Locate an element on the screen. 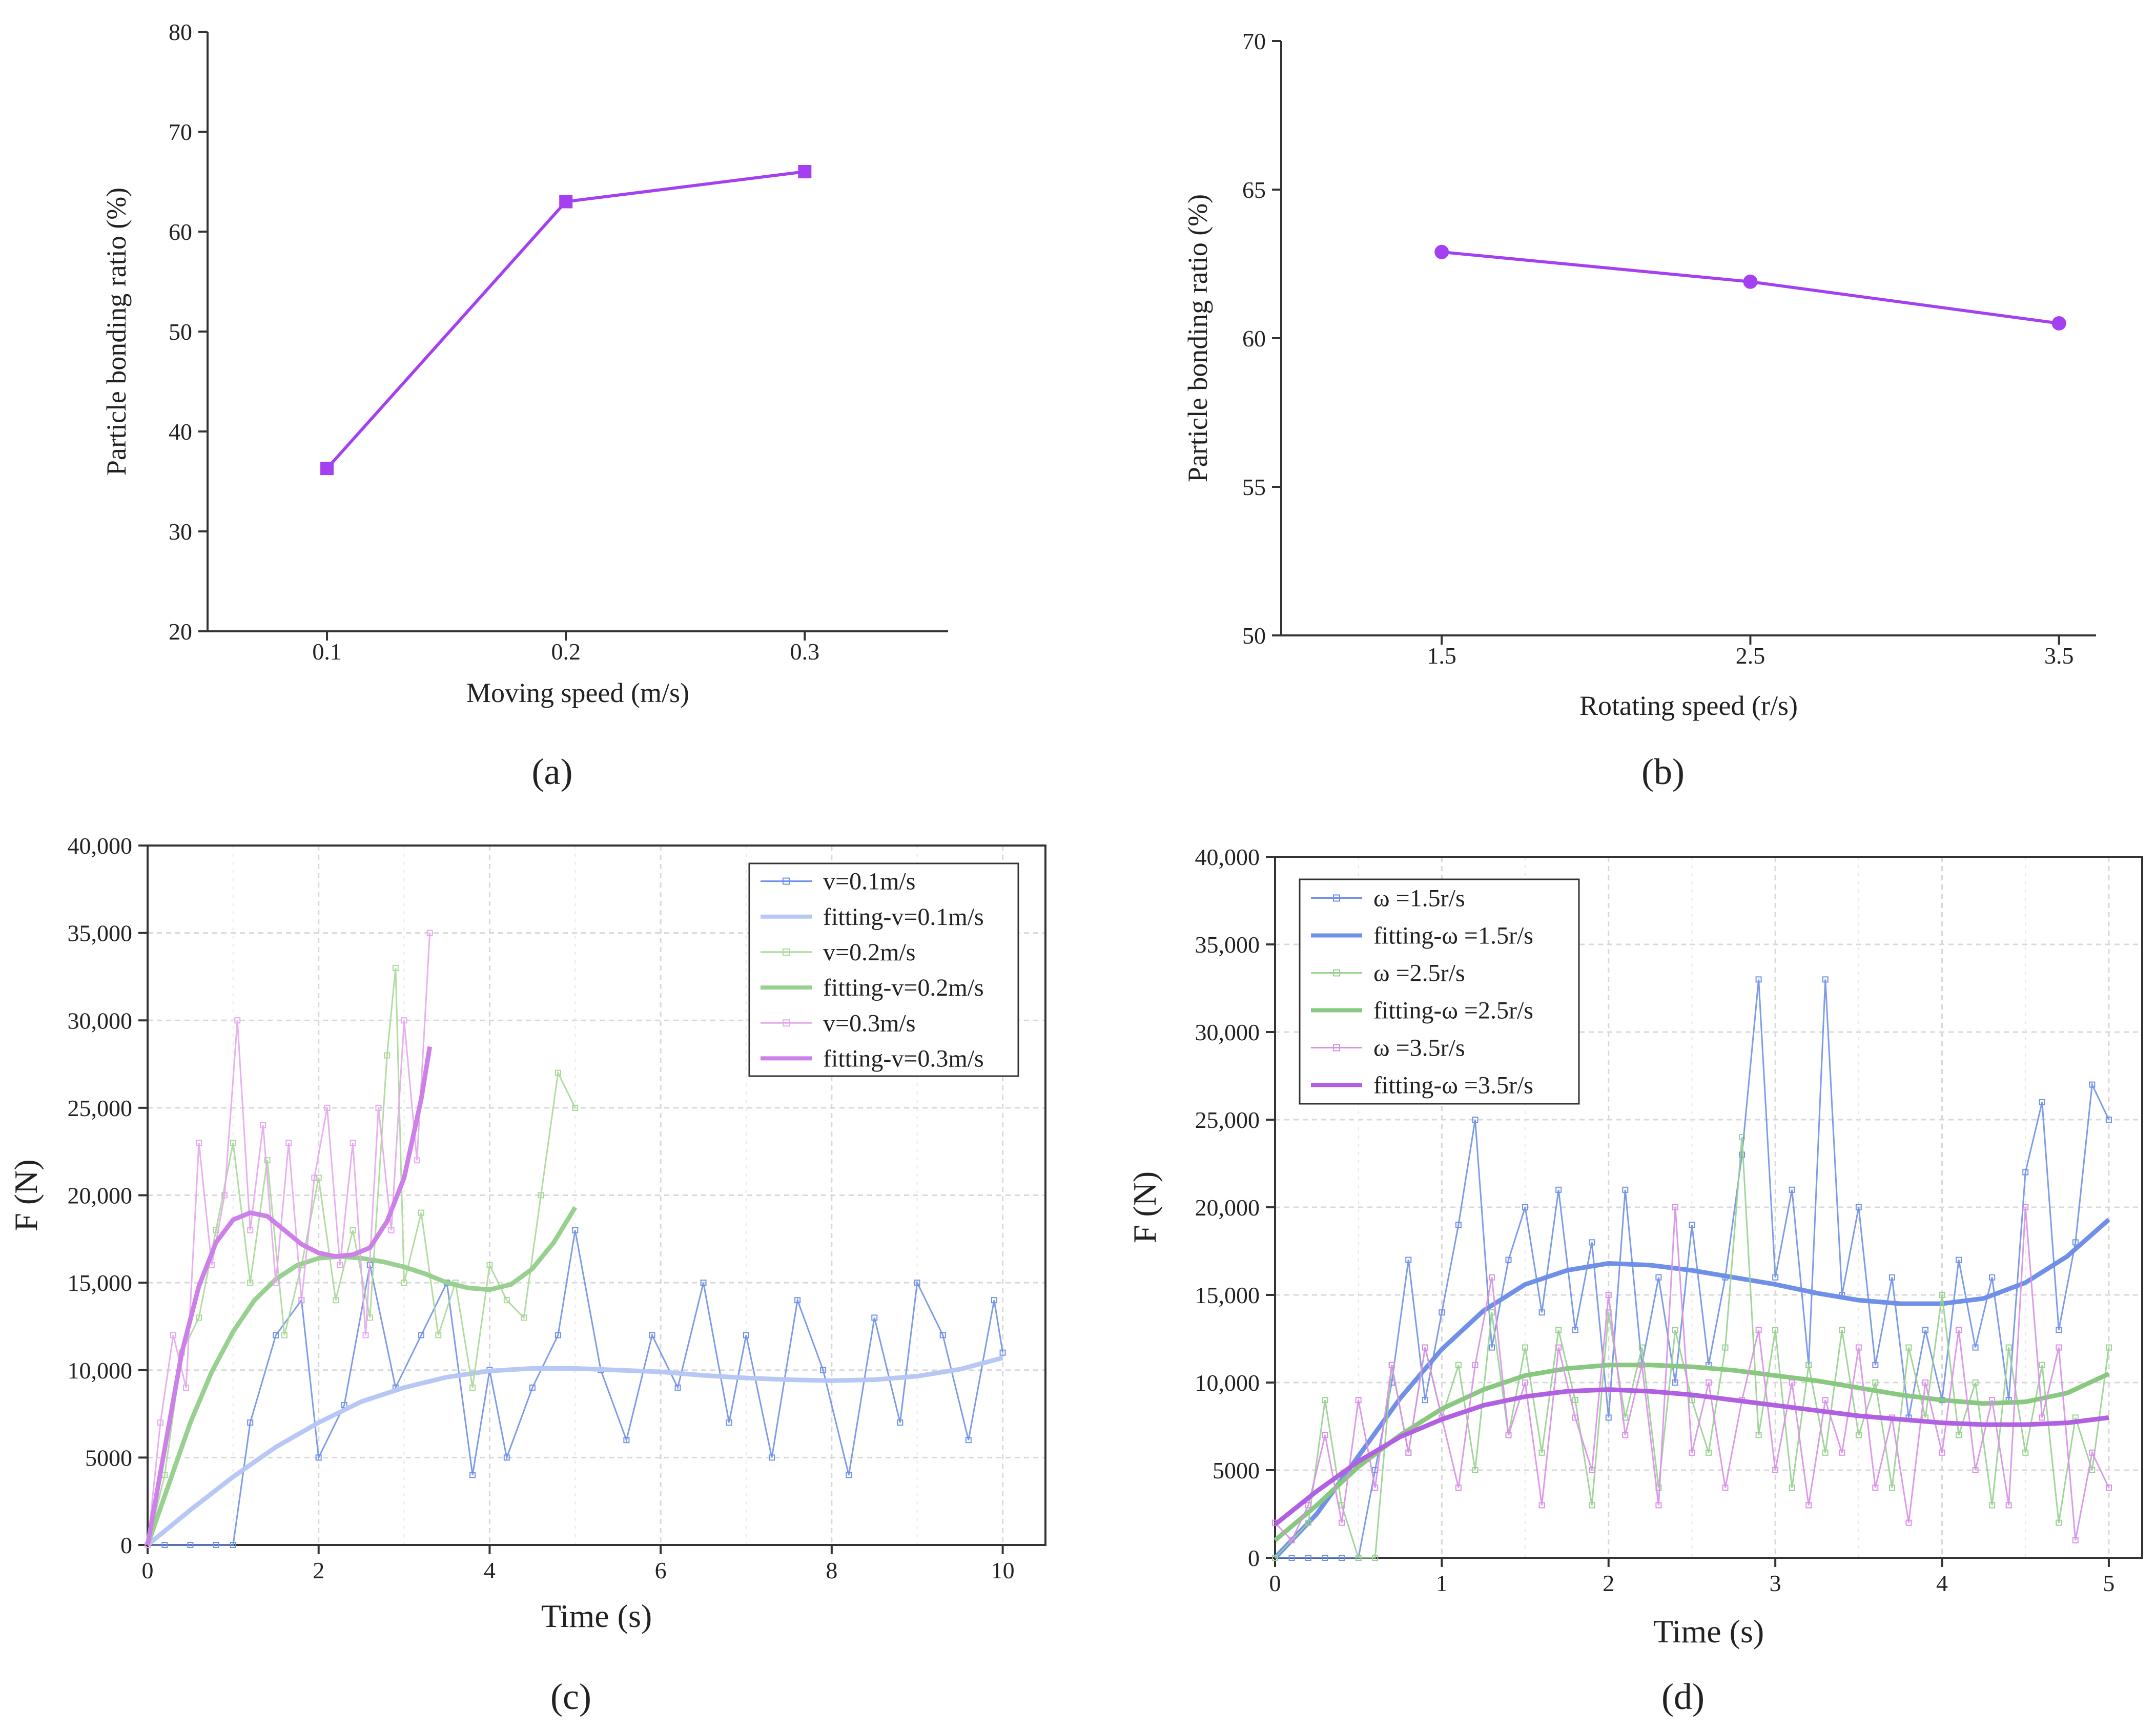 The image size is (2156, 1731). y-tick-label: 50 is located at coordinates (180, 332).